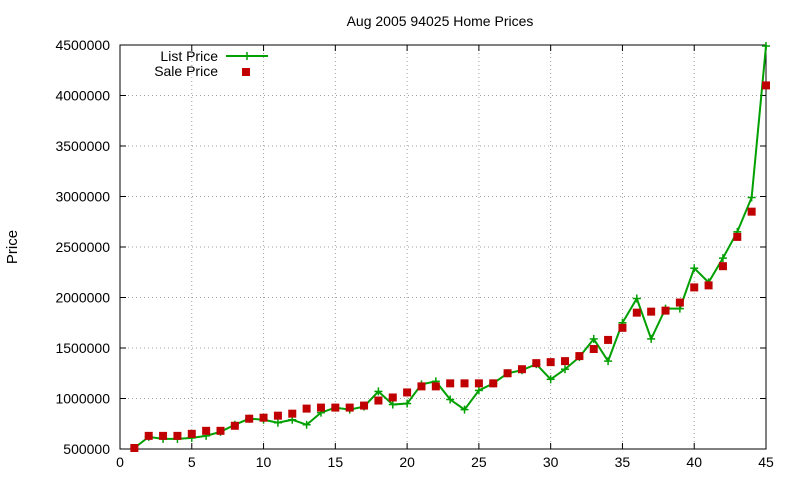 This screenshot has height=485, width=800. Describe the element at coordinates (623, 462) in the screenshot. I see `x-tick-label: 35` at that location.